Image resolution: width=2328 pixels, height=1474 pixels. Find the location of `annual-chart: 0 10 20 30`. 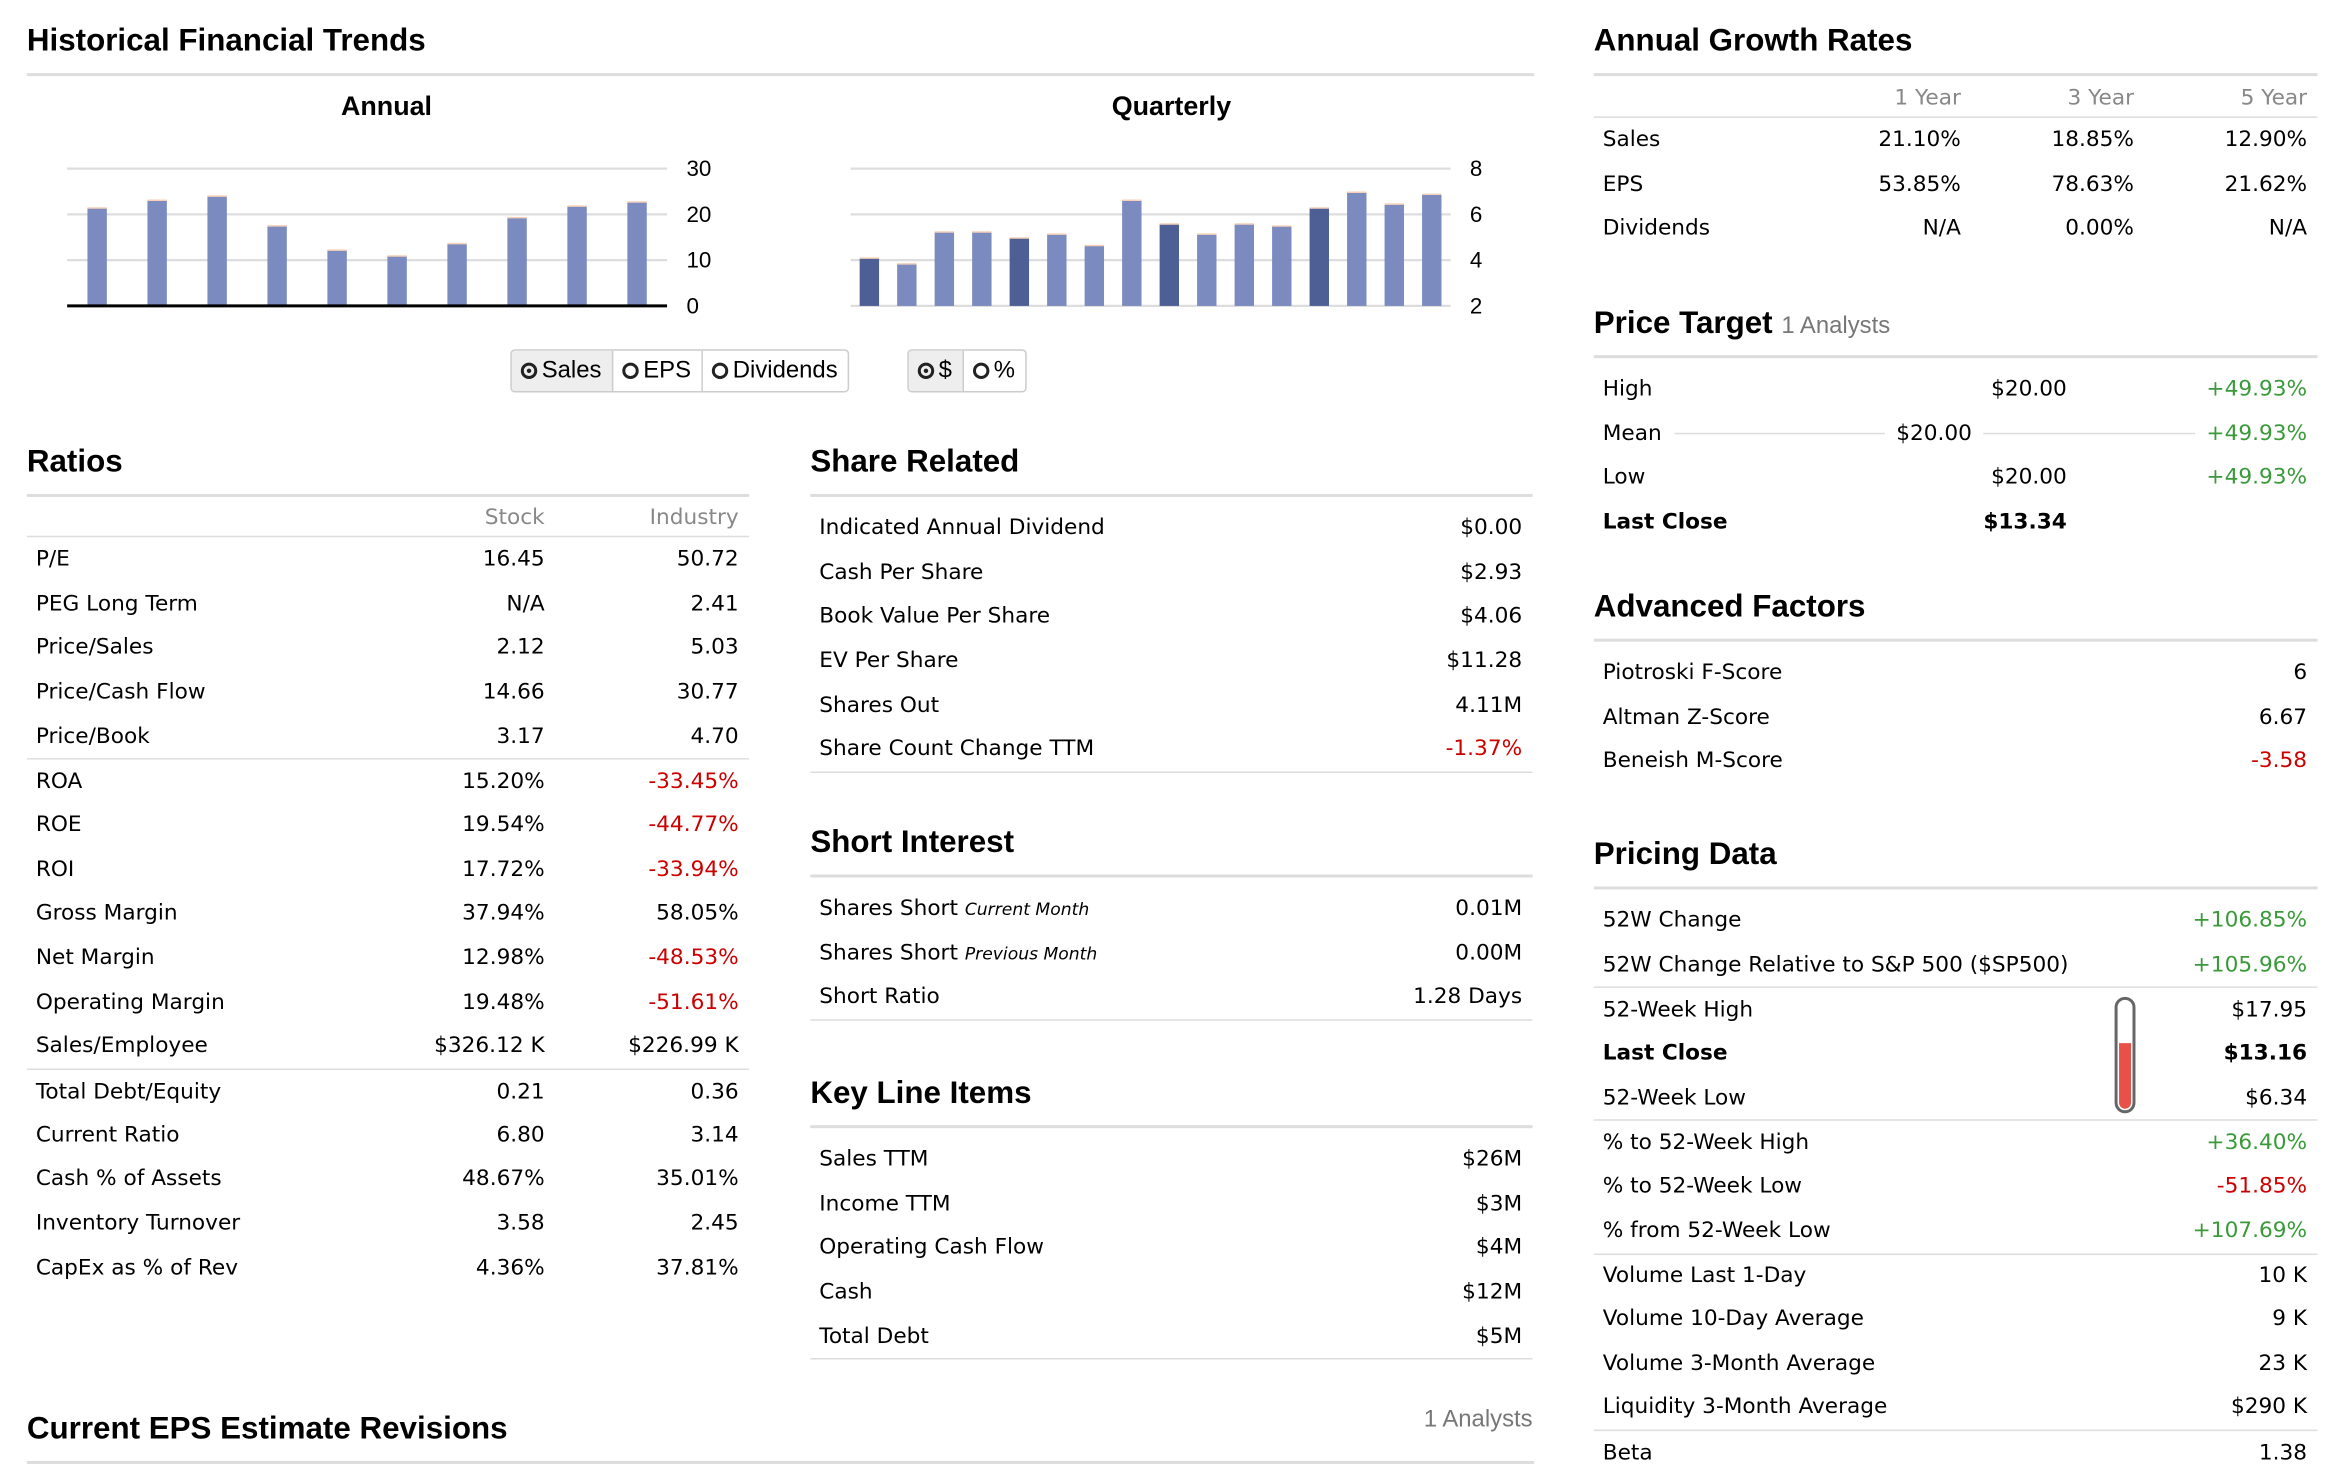

annual-chart: 0 10 20 30 is located at coordinates (389, 237).